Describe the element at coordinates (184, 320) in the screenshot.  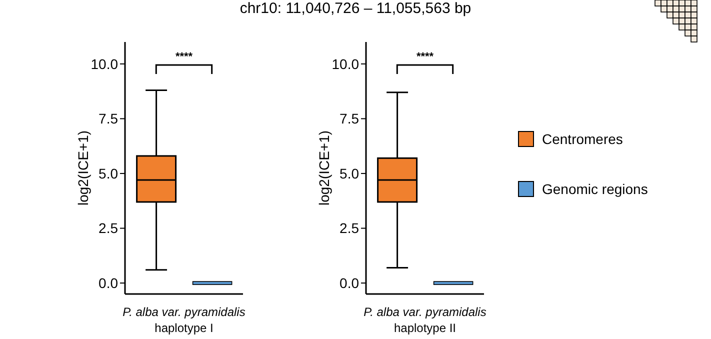
I see `x-axis-title: P. alba var. pyramidalis haplotype I` at that location.